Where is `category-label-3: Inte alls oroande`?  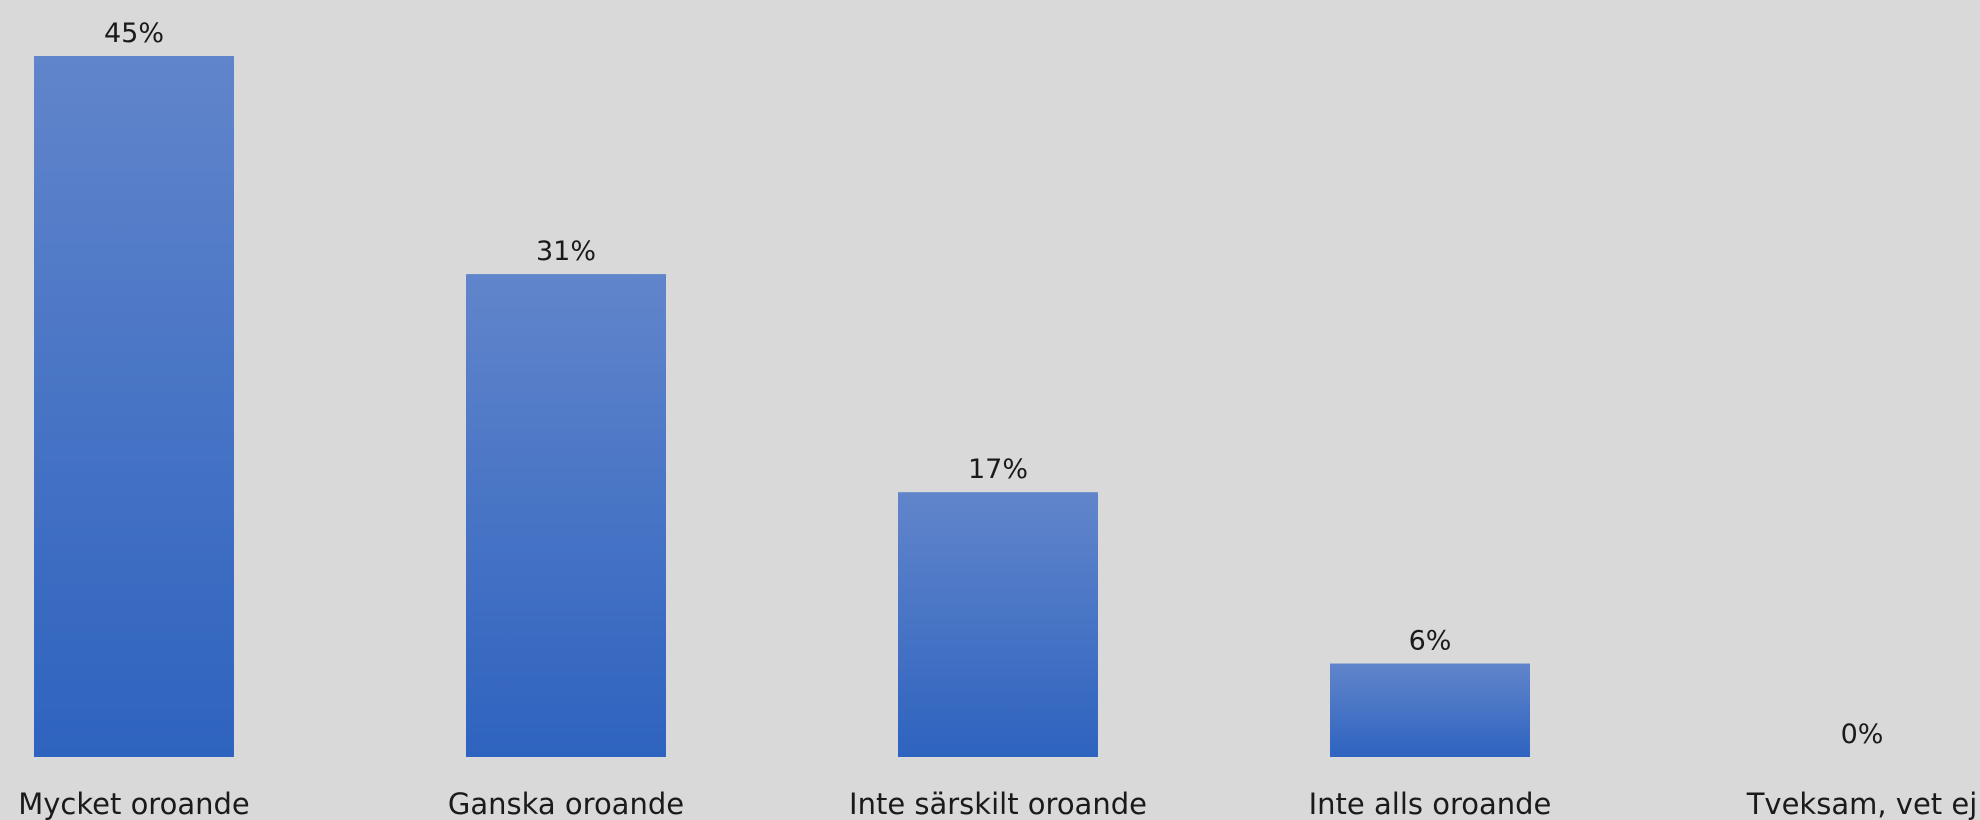
category-label-3: Inte alls oroande is located at coordinates (1430, 803).